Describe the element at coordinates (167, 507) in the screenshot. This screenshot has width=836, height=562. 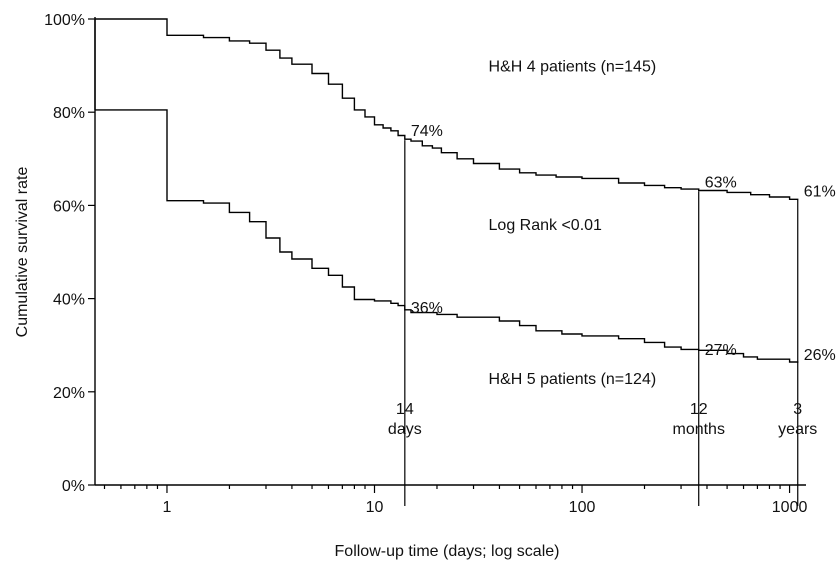
I see `x-tick-label: 1` at that location.